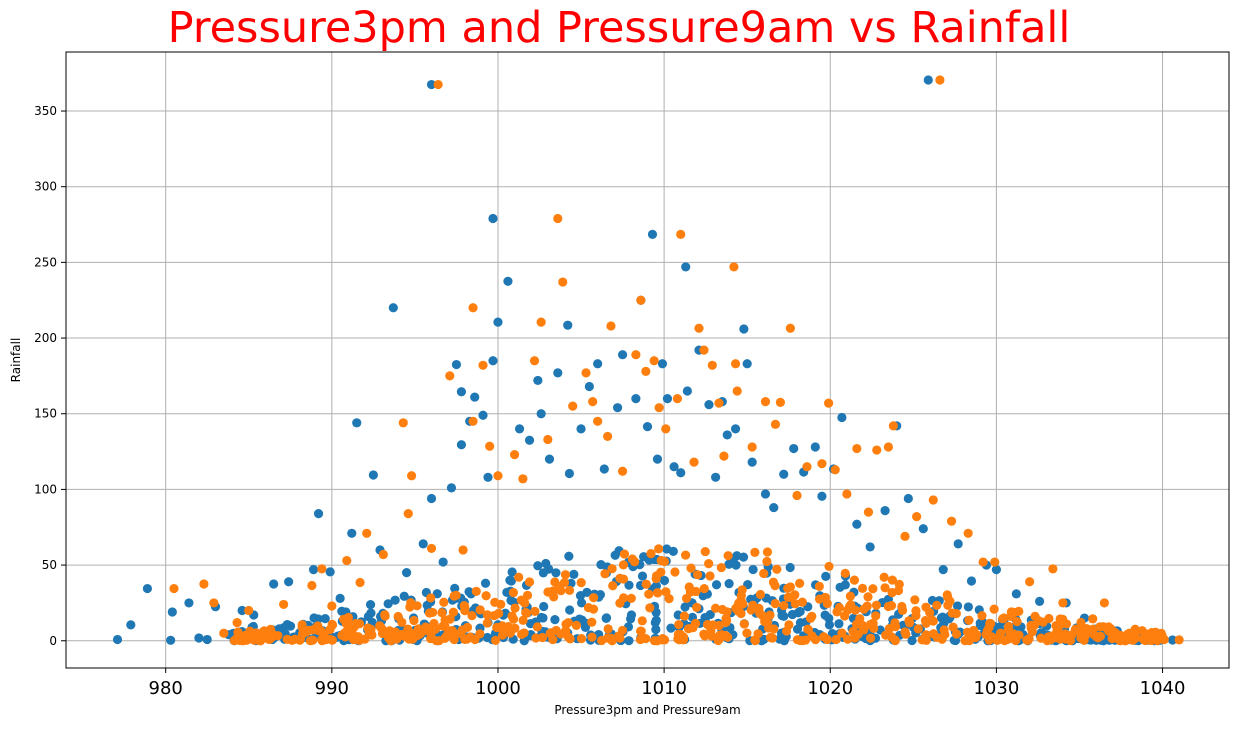 Image resolution: width=1238 pixels, height=731 pixels. Describe the element at coordinates (53, 641) in the screenshot. I see `y-tick-label: 0` at that location.